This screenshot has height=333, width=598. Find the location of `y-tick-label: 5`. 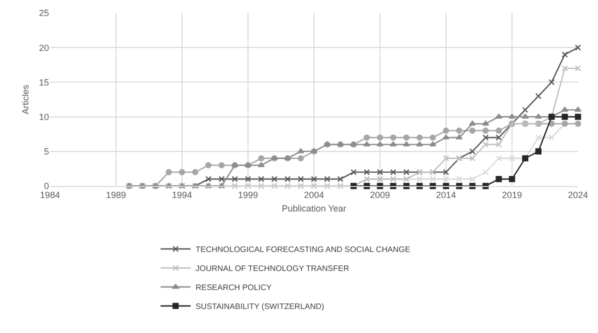

y-tick-label: 5 is located at coordinates (46, 151).